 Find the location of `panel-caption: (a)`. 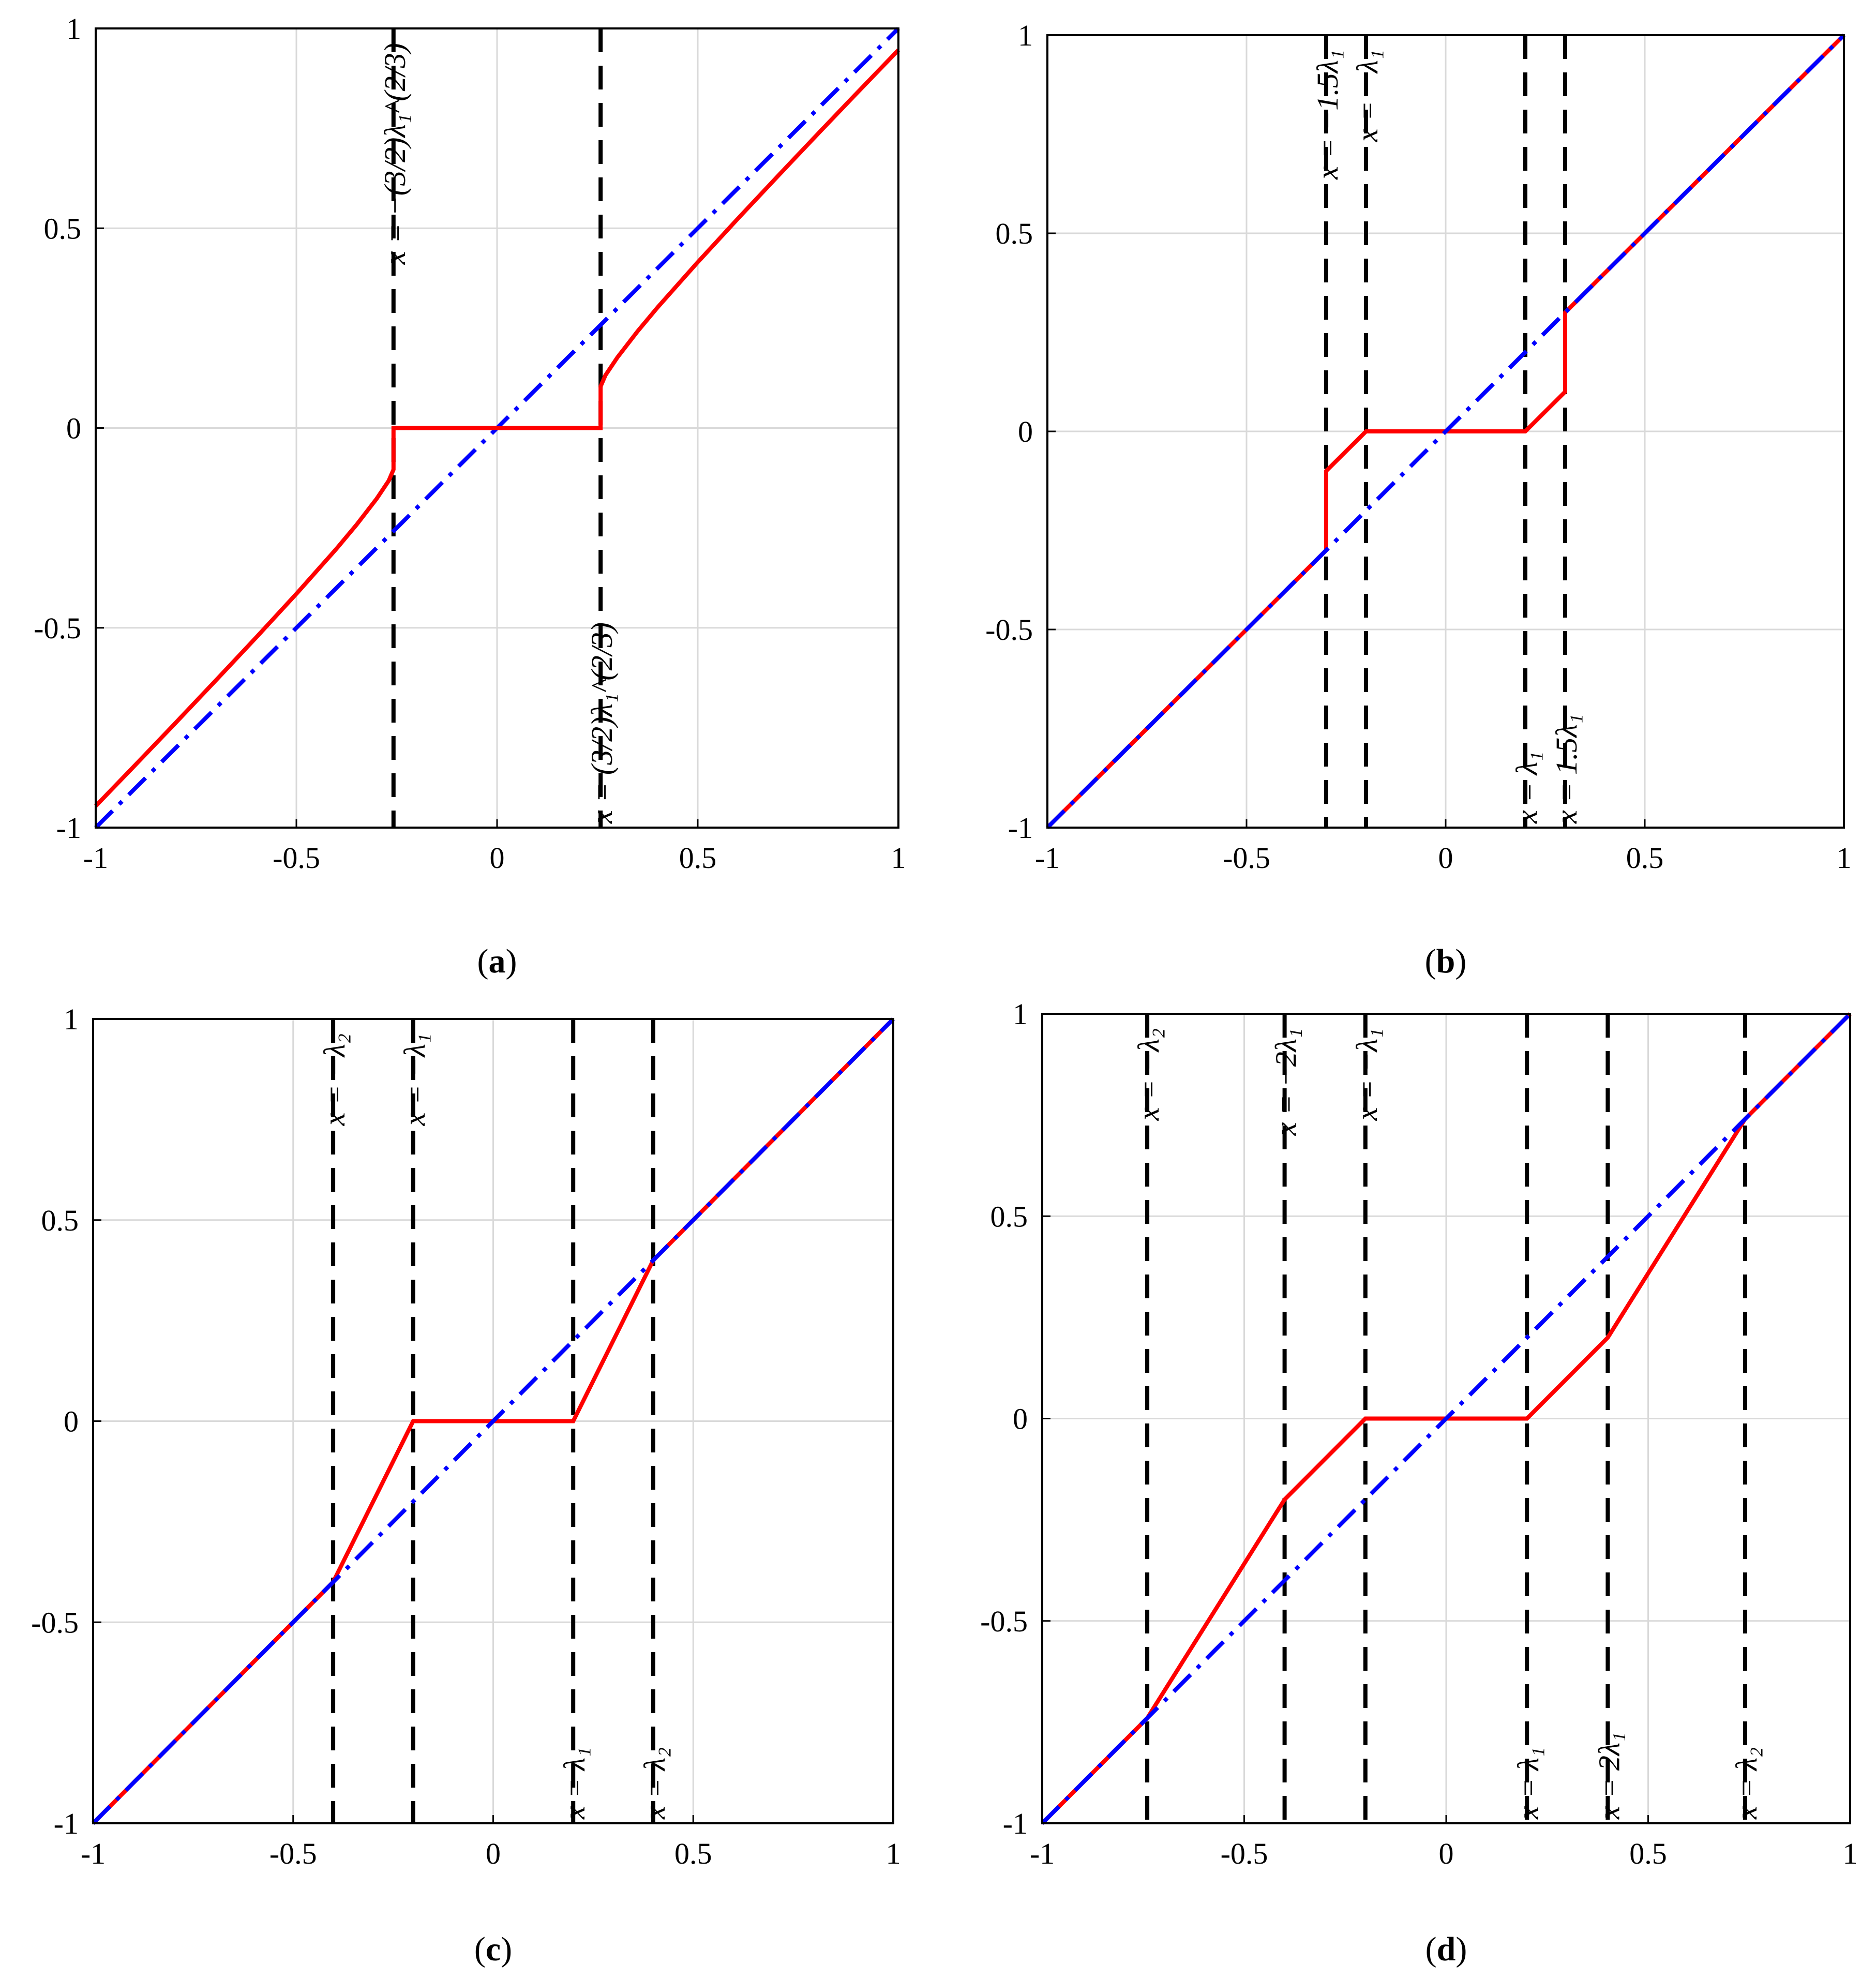

panel-caption: (a) is located at coordinates (497, 961).